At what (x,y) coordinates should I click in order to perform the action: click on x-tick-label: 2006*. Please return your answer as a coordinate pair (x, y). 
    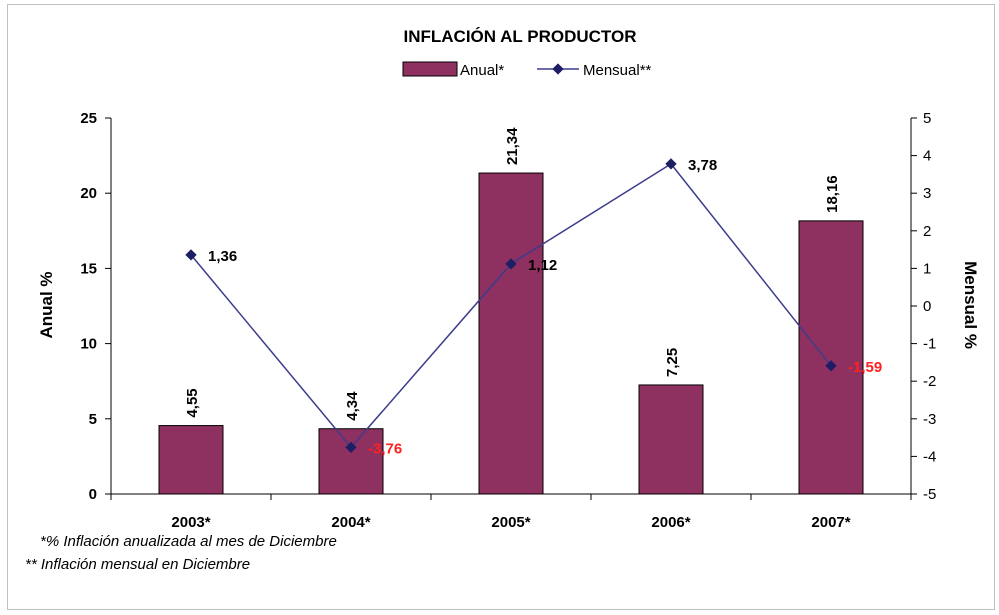
    Looking at the image, I should click on (670, 522).